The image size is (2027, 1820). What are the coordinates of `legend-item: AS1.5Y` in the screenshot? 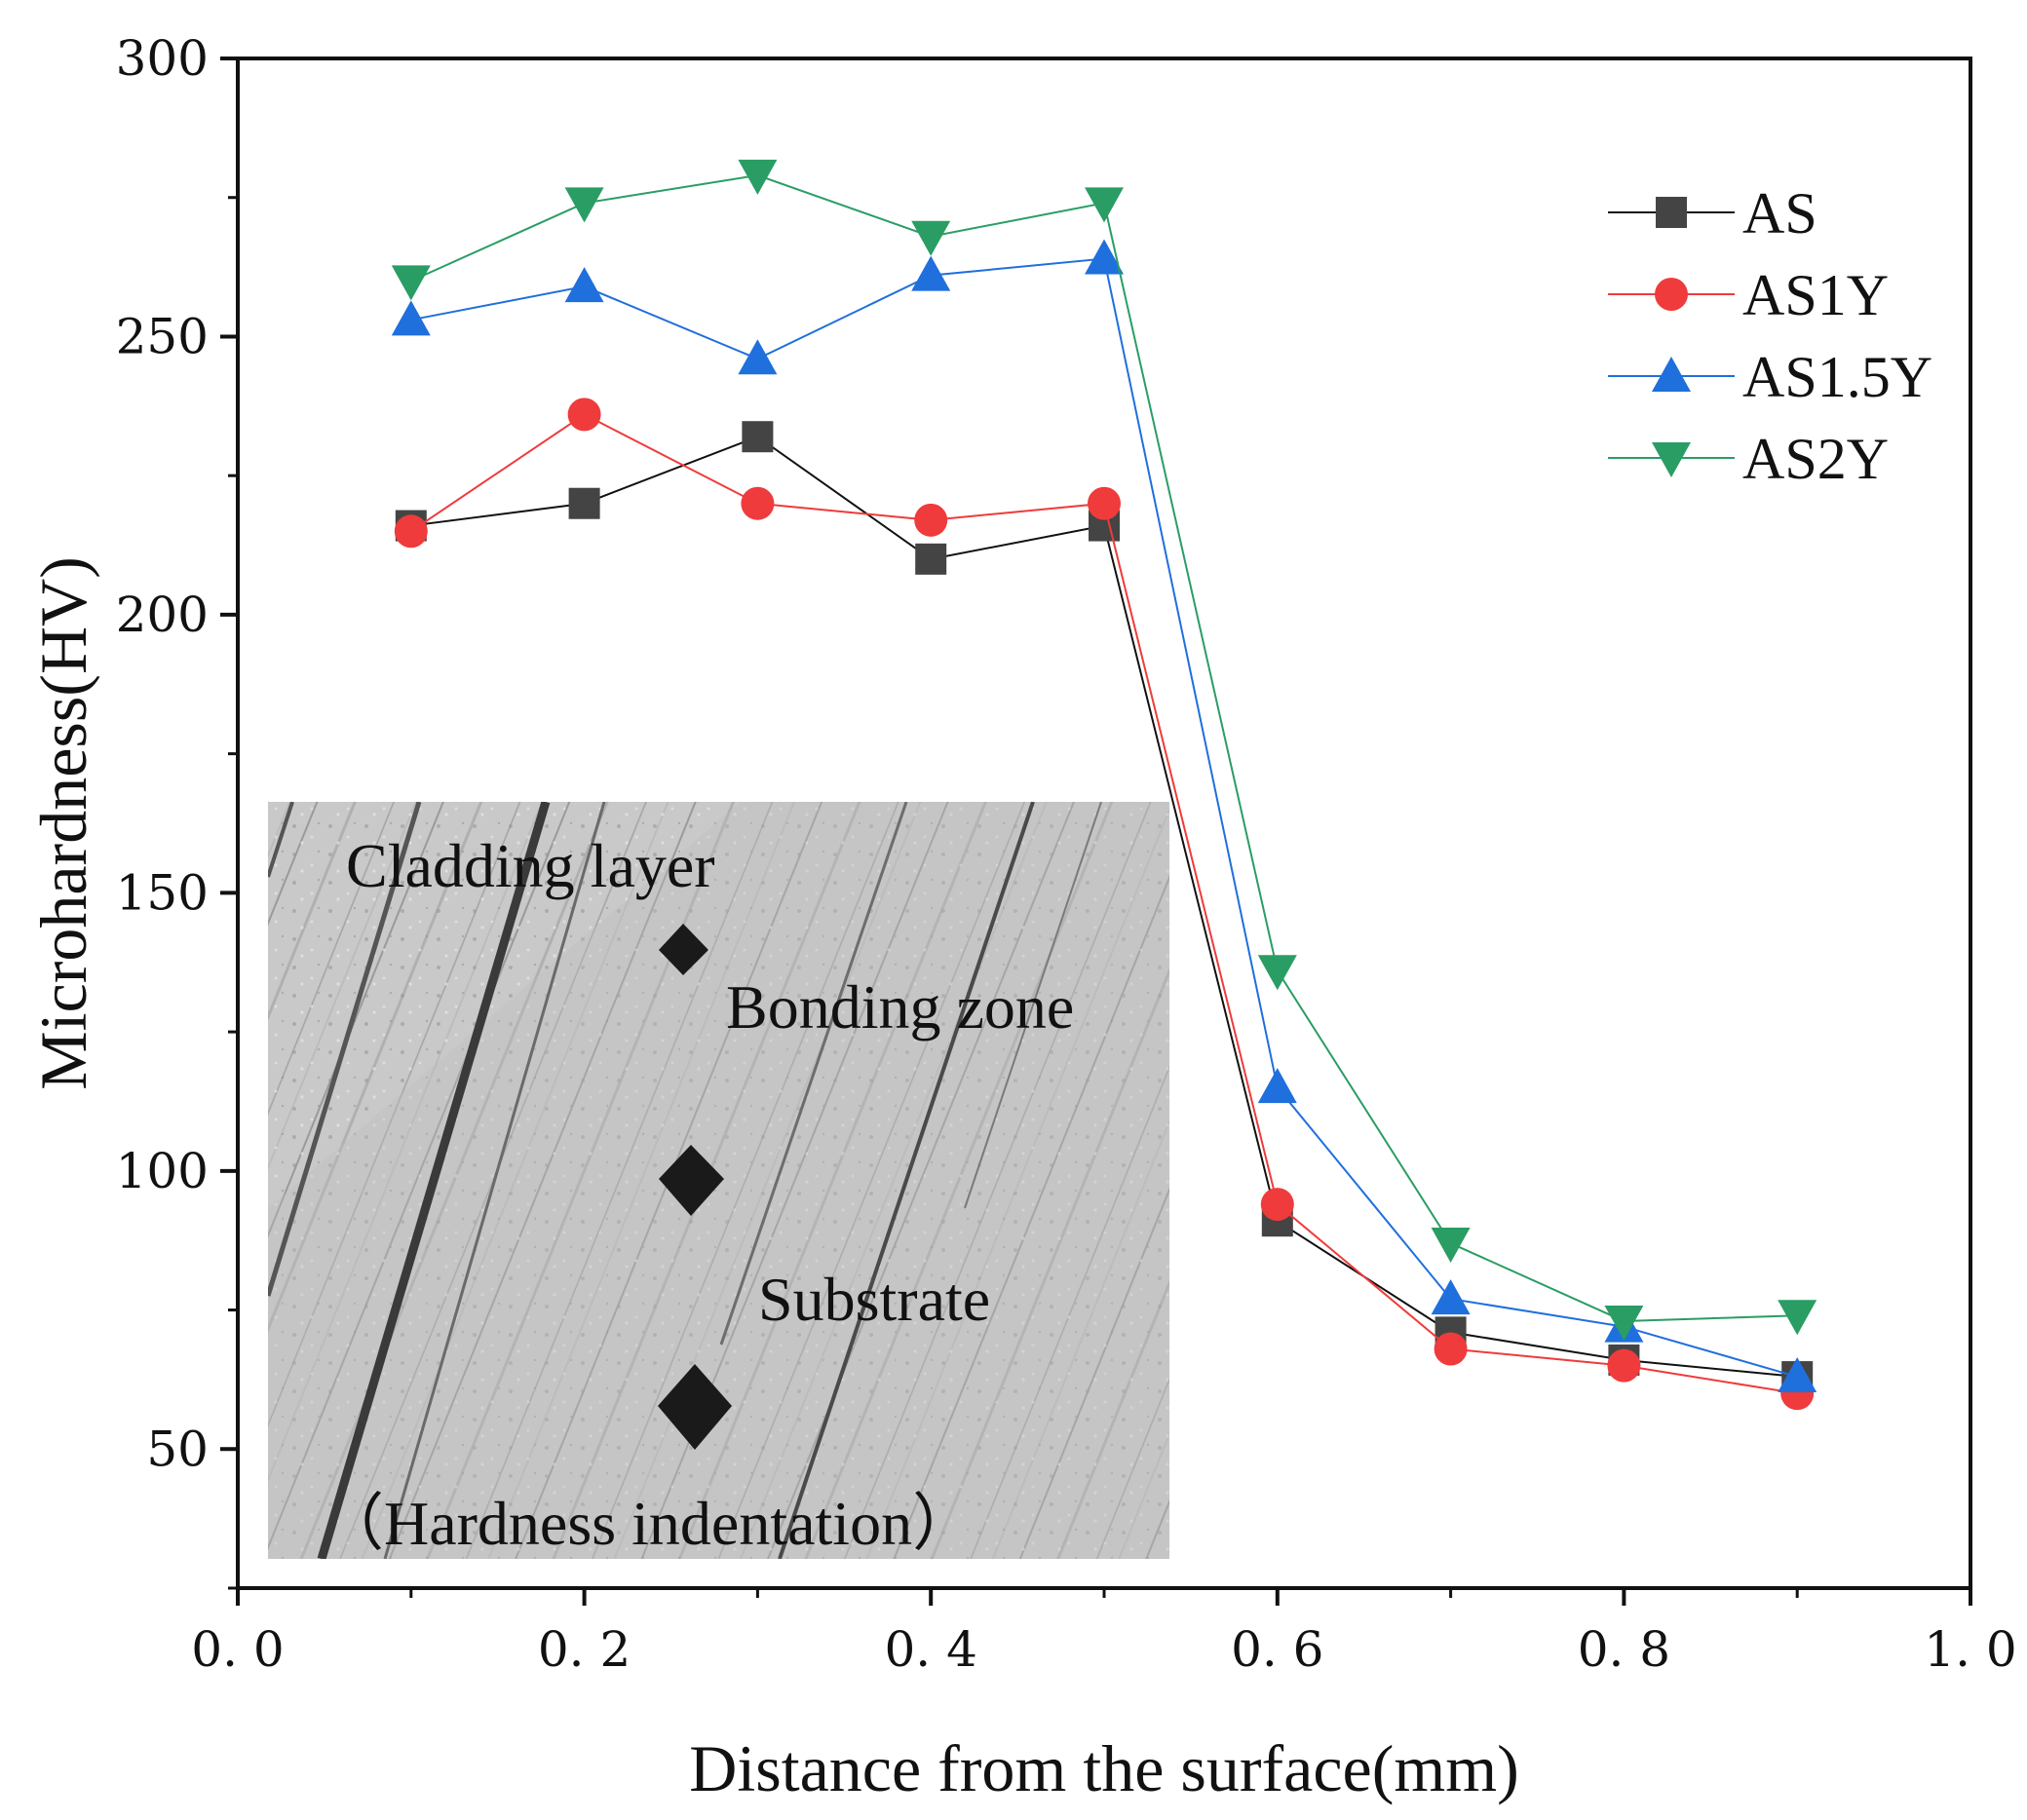 It's located at (1770, 377).